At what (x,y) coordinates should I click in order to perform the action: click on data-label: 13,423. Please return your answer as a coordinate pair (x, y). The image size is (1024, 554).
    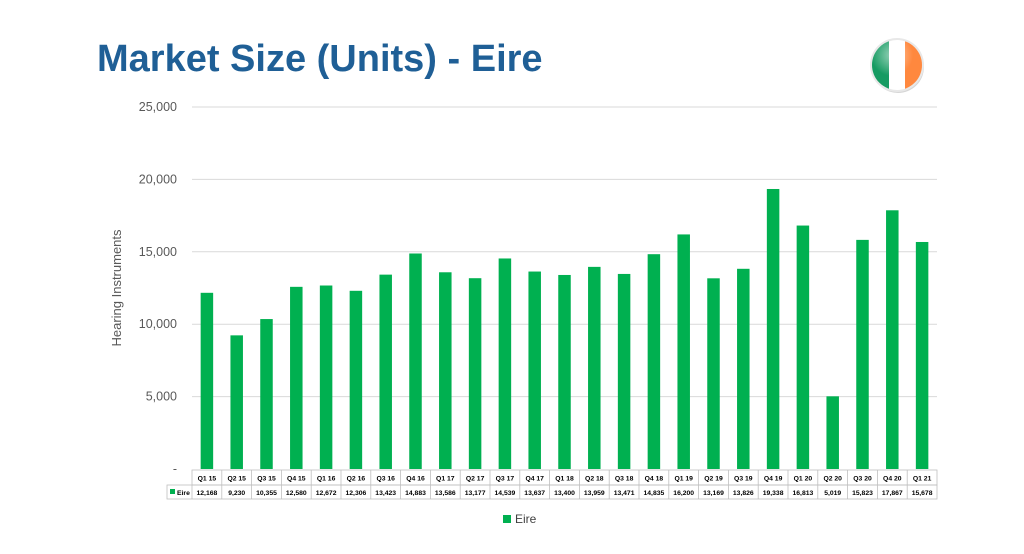
    Looking at the image, I should click on (385, 493).